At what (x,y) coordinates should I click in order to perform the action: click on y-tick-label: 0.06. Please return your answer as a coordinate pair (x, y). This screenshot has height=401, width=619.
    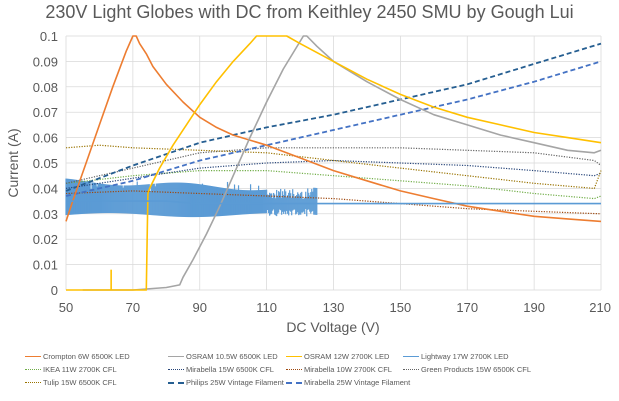
    Looking at the image, I should click on (45, 138).